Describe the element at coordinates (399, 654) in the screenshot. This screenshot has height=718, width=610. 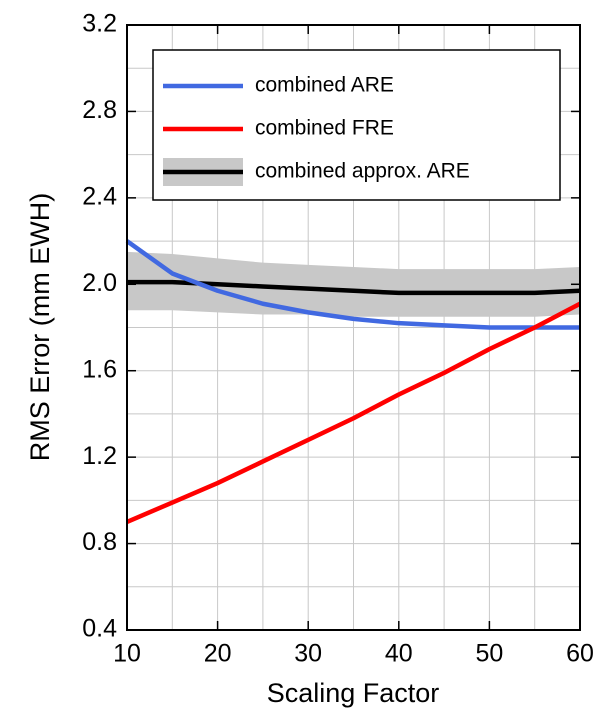
I see `x-tick-label: 40` at that location.